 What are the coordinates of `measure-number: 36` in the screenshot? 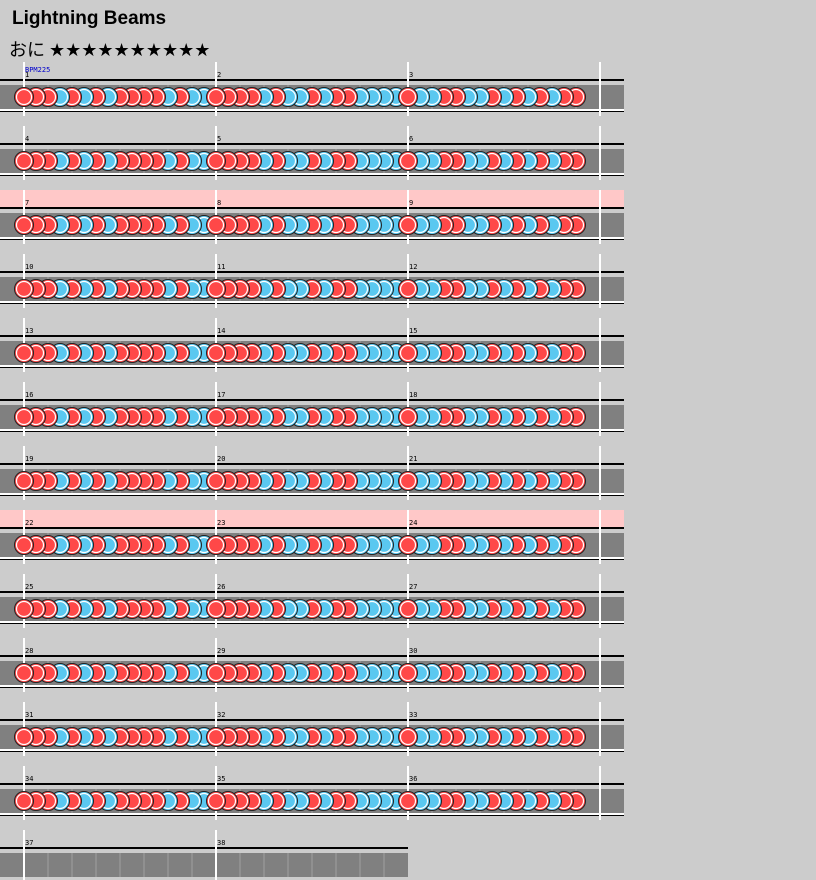 It's located at (413, 779).